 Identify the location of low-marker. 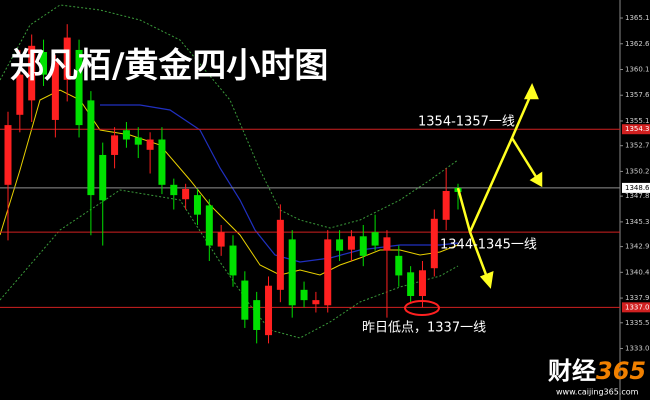
(422, 308).